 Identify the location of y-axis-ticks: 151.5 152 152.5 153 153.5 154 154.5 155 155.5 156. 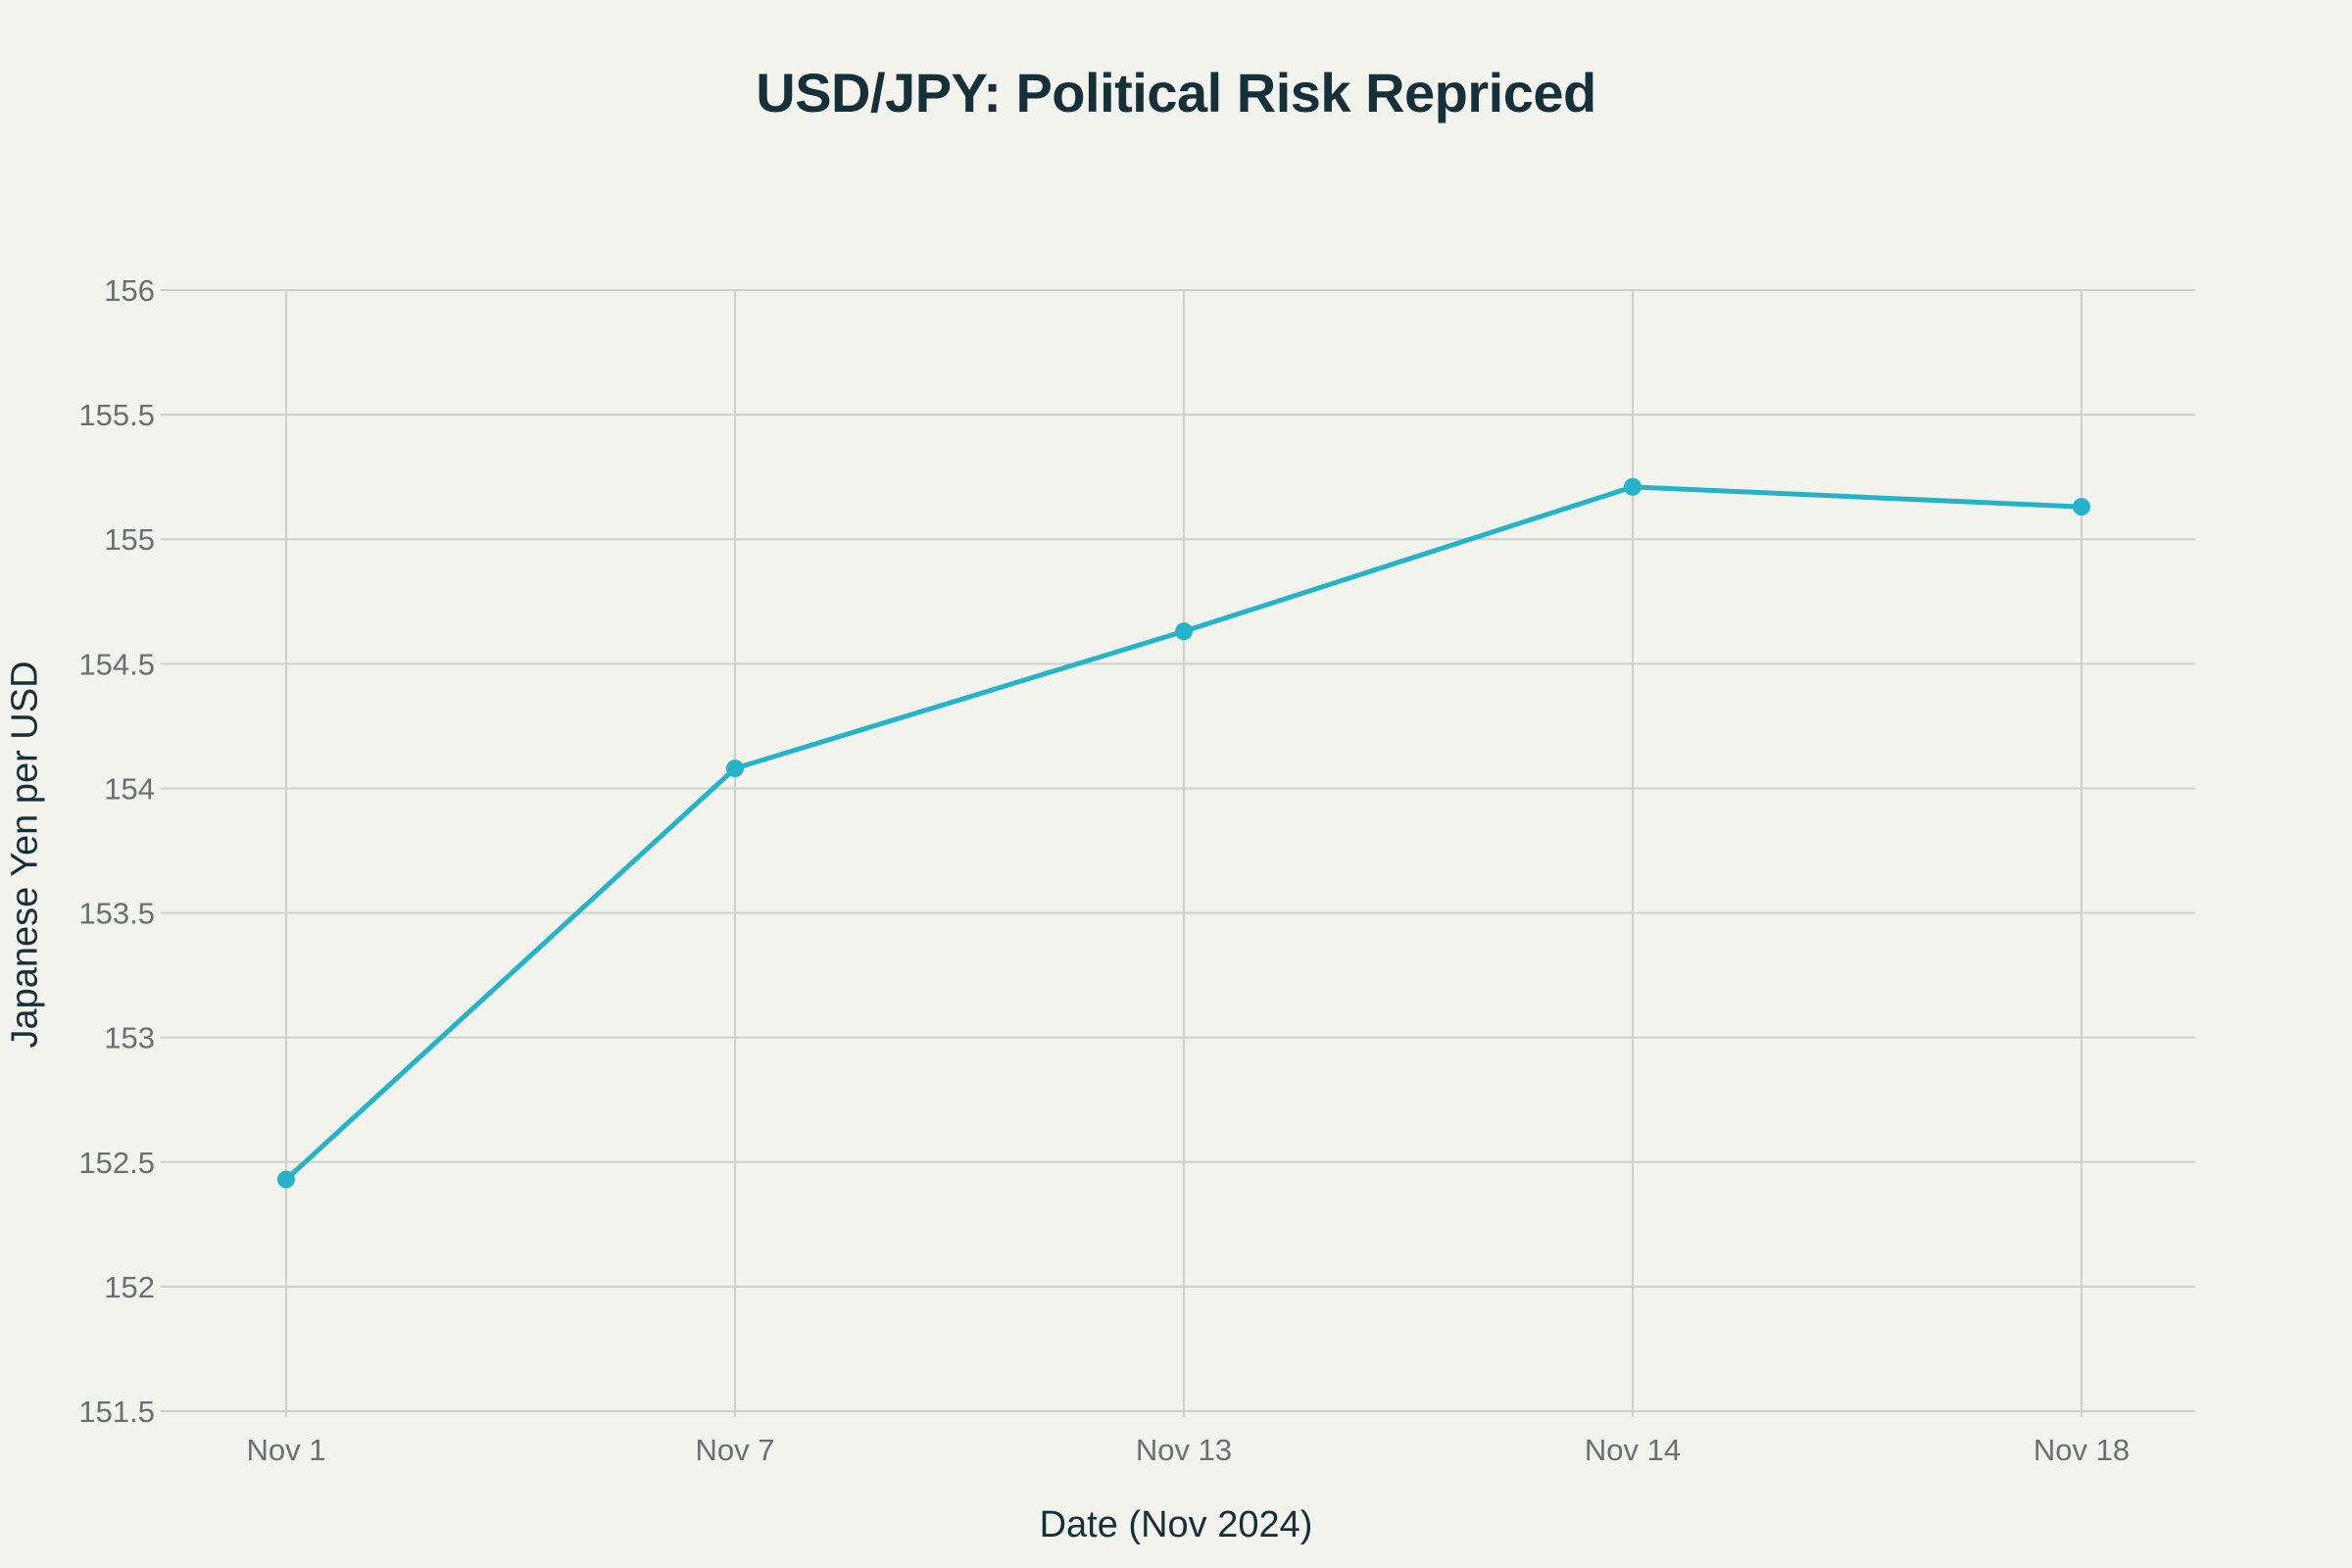
(116, 851).